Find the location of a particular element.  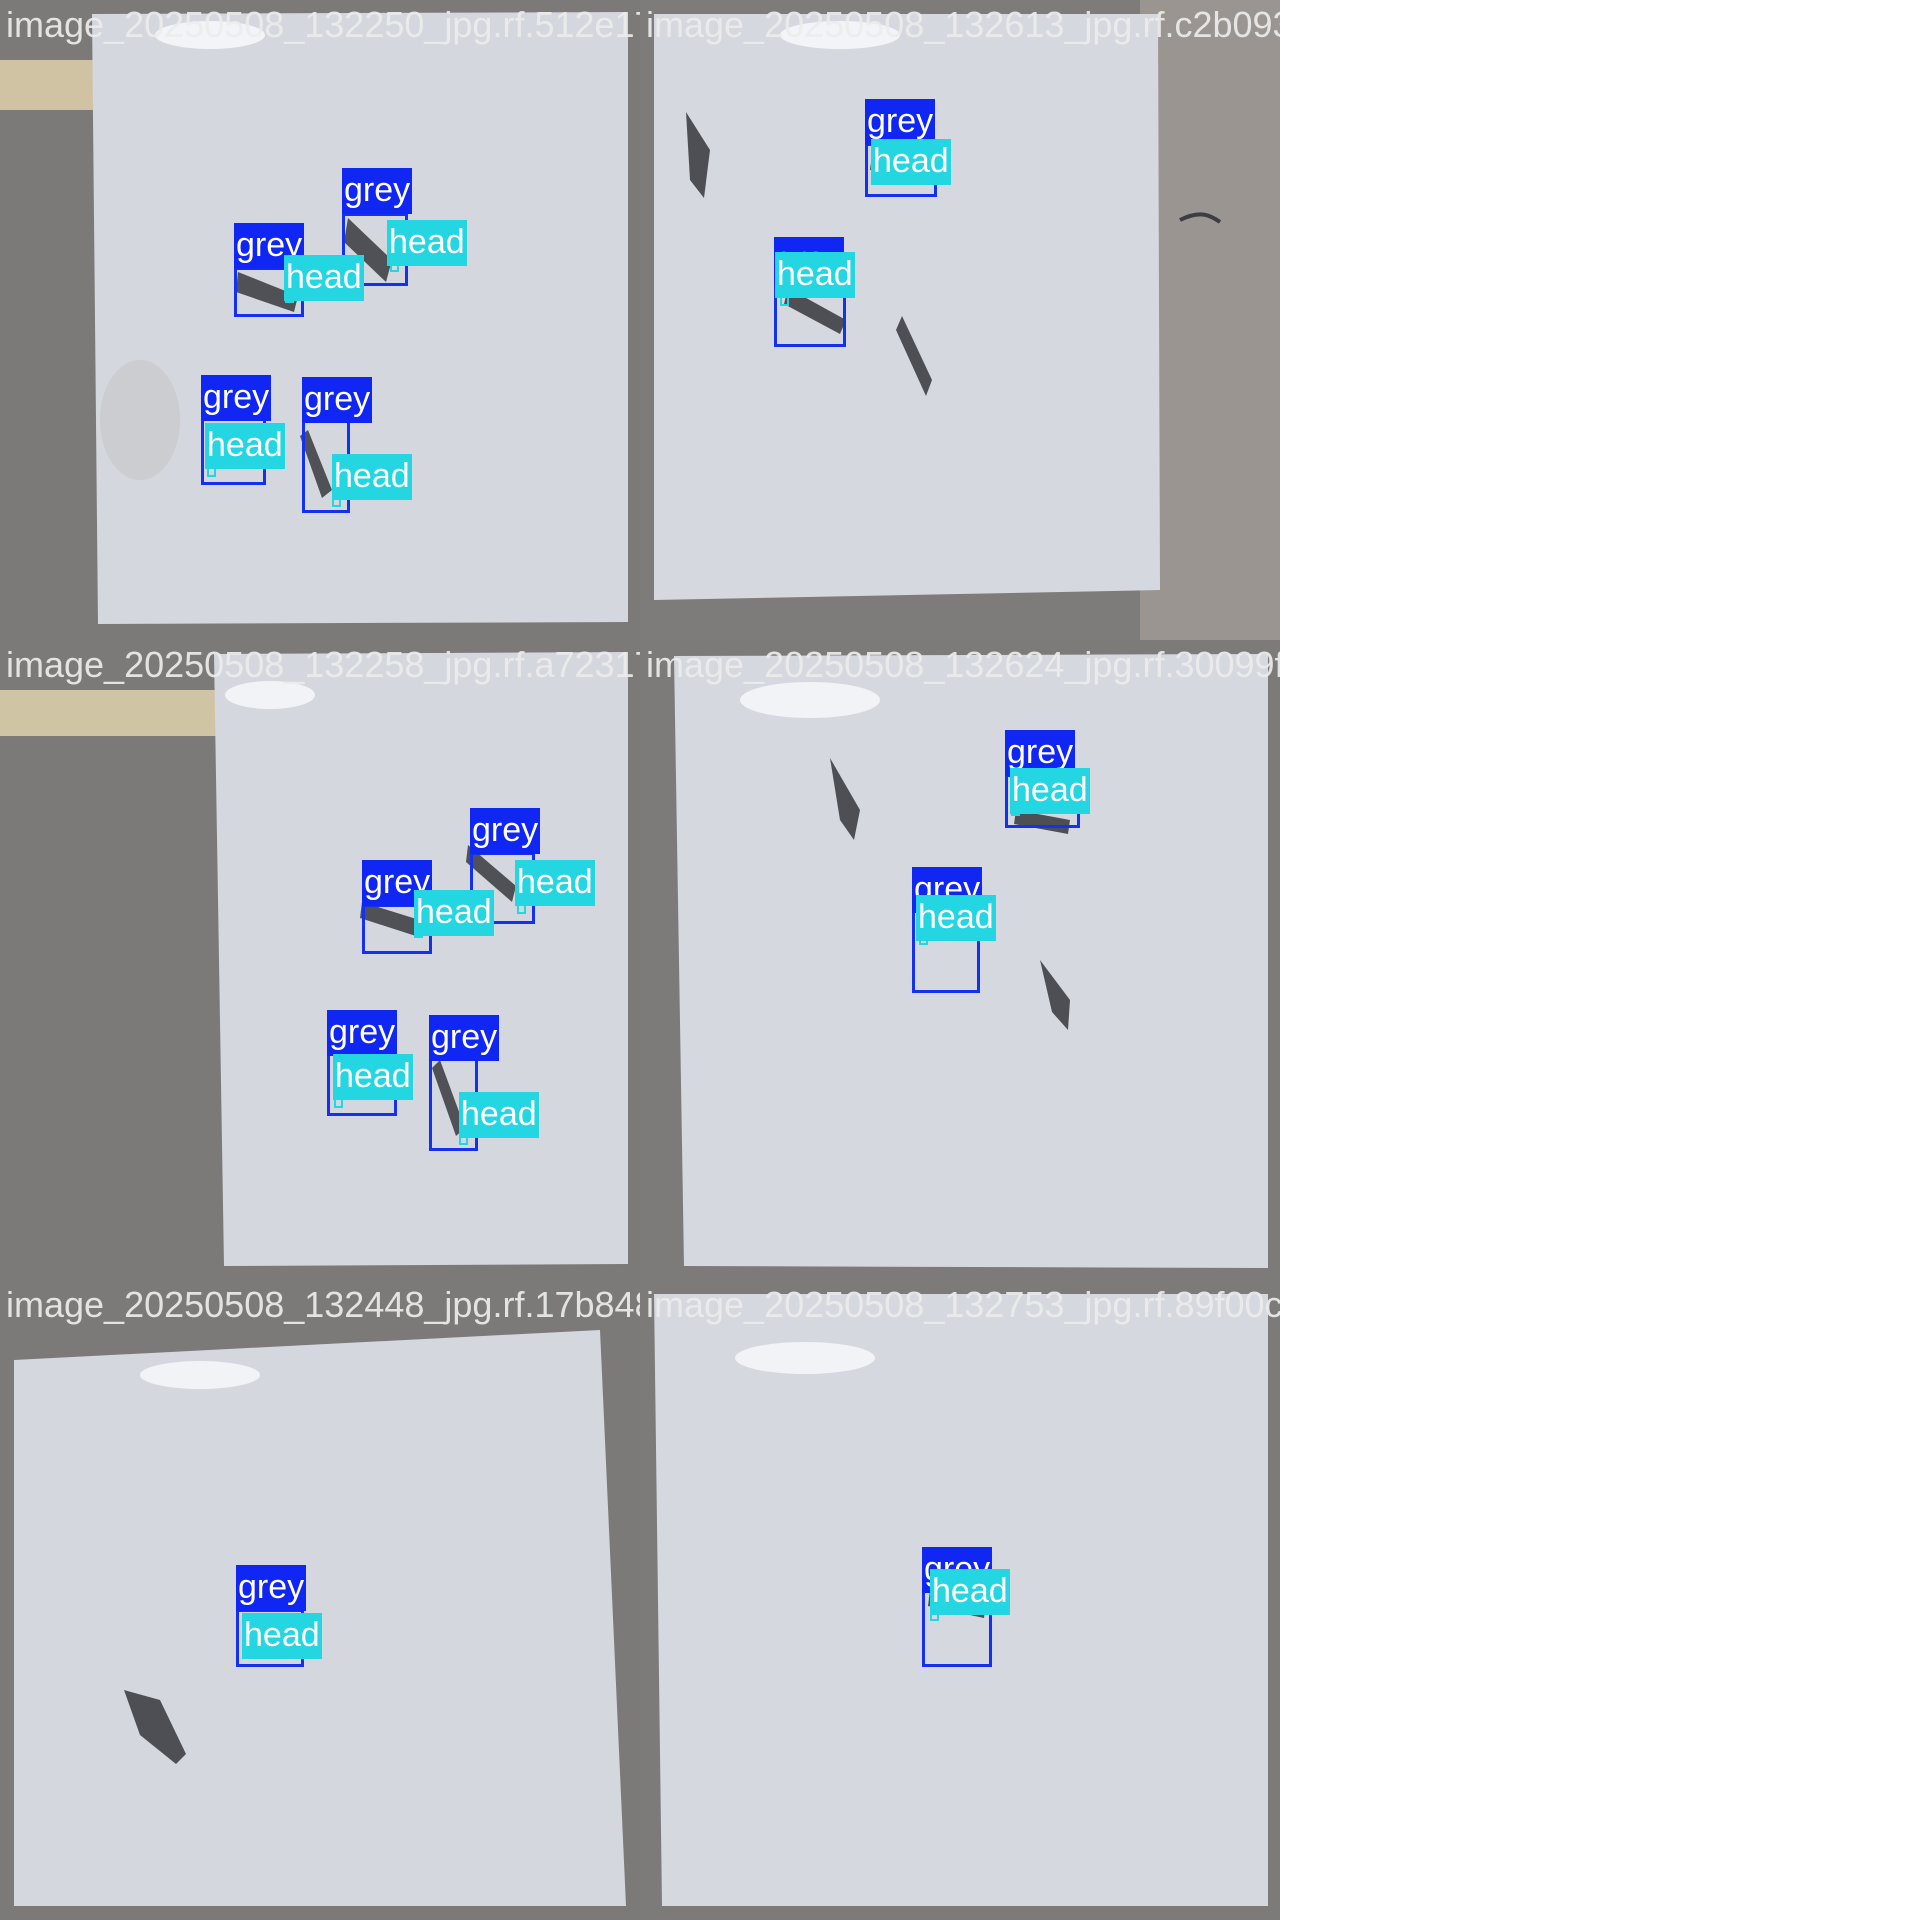

image-filename: image_20250508_132624_jpg.rf.30099fe820e is located at coordinates (963, 664).